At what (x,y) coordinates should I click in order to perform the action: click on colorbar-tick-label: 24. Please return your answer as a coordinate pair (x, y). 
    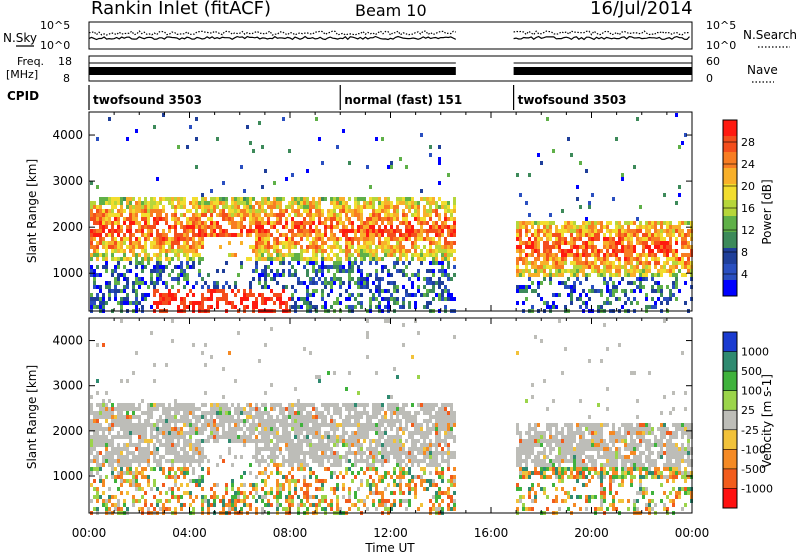
    Looking at the image, I should click on (748, 164).